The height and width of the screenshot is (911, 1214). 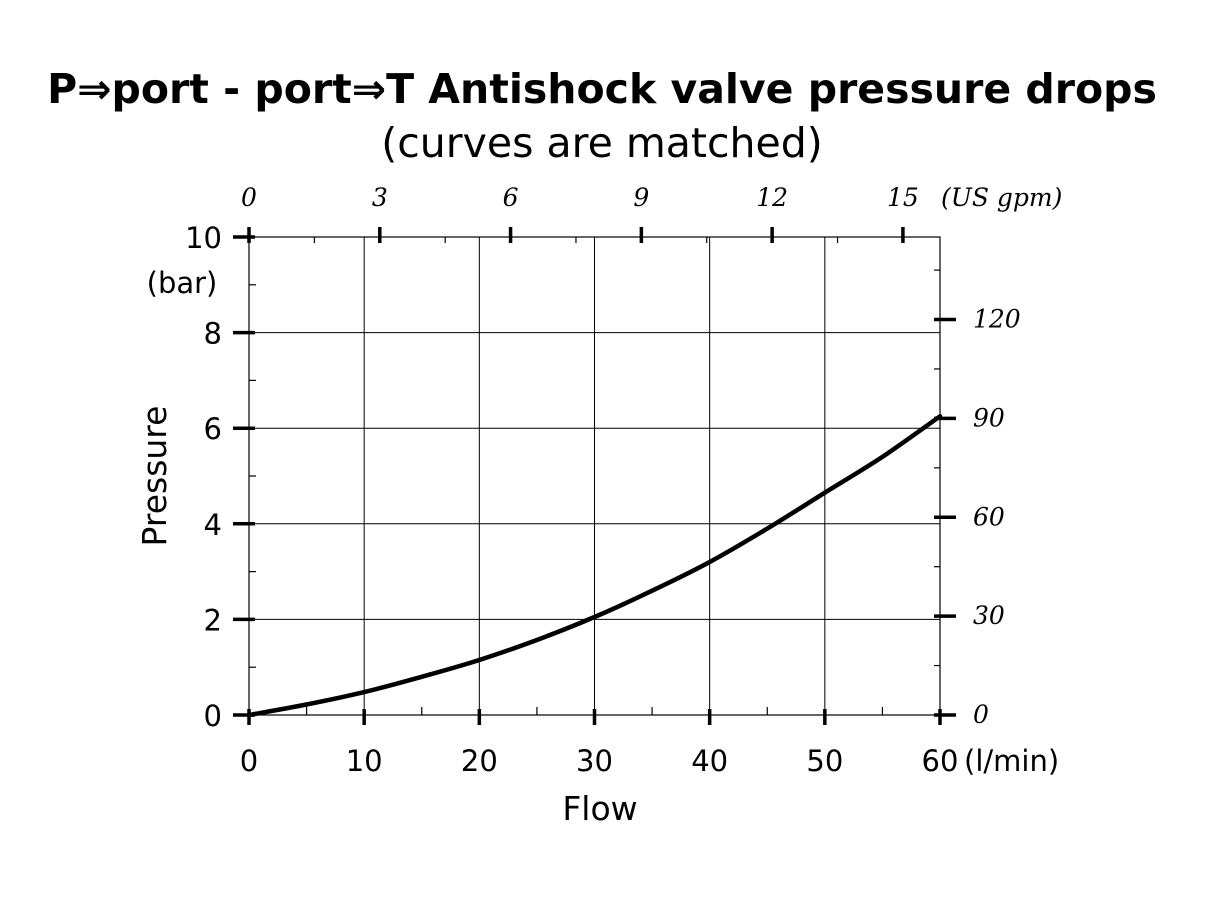 I want to click on top-axis-unit: (US gpm), so click(x=1001, y=197).